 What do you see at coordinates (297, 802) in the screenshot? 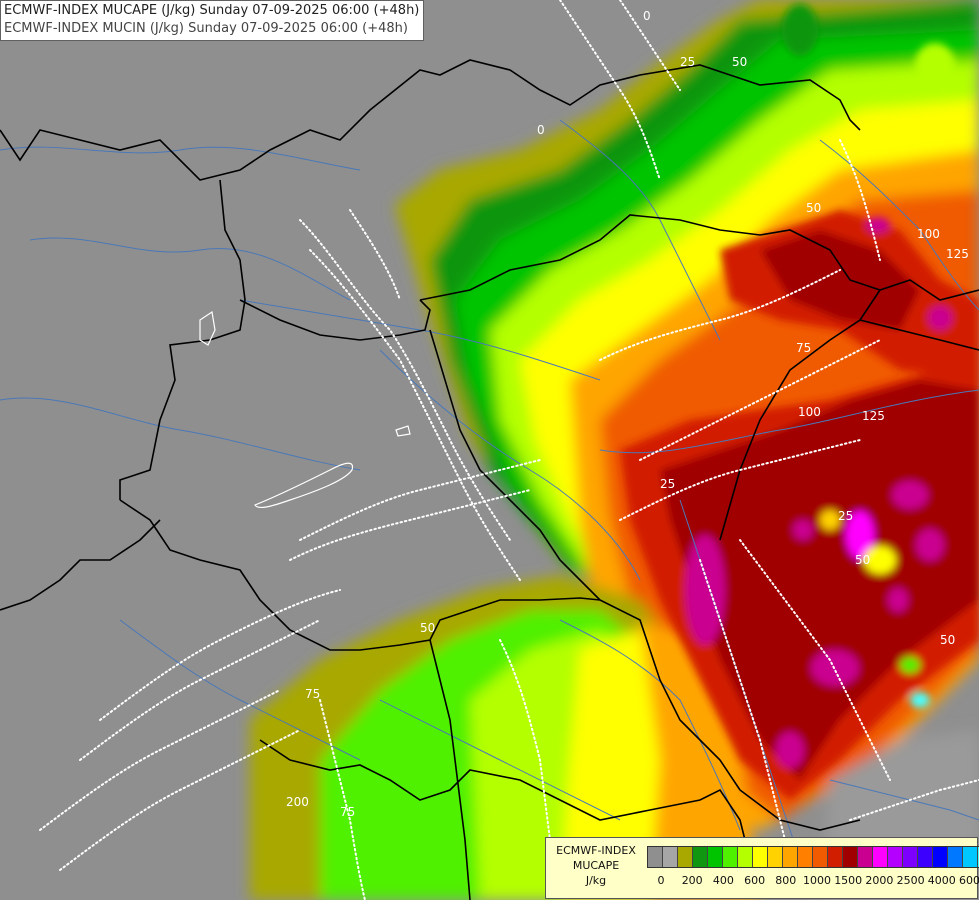
I see `contour-label: 200` at bounding box center [297, 802].